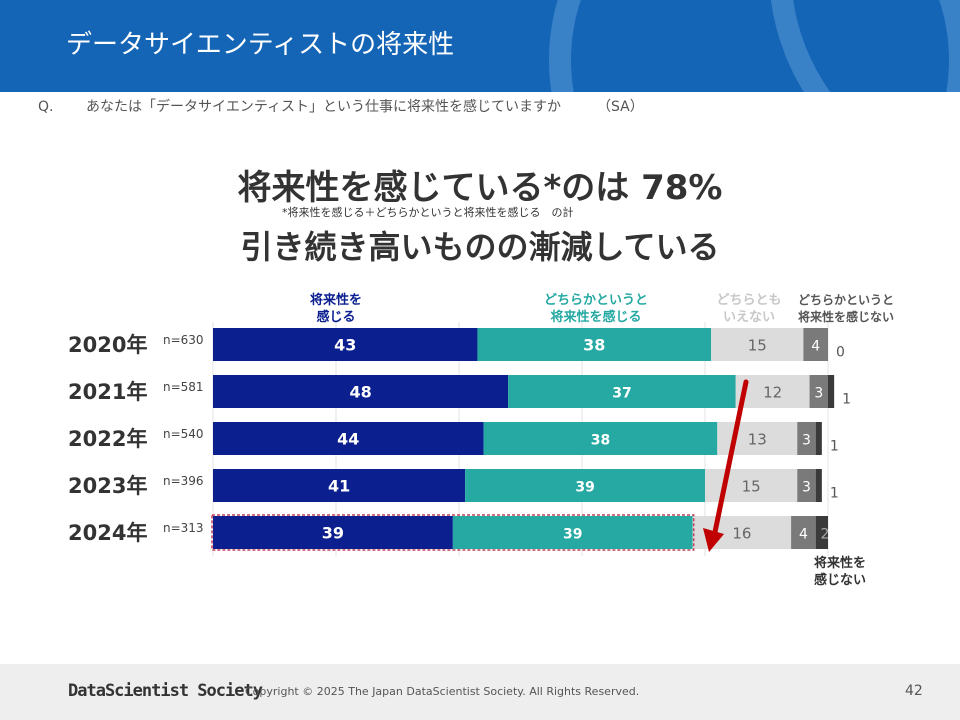 The width and height of the screenshot is (960, 720). What do you see at coordinates (620, 107) in the screenshot?
I see `question-type: （SA）` at bounding box center [620, 107].